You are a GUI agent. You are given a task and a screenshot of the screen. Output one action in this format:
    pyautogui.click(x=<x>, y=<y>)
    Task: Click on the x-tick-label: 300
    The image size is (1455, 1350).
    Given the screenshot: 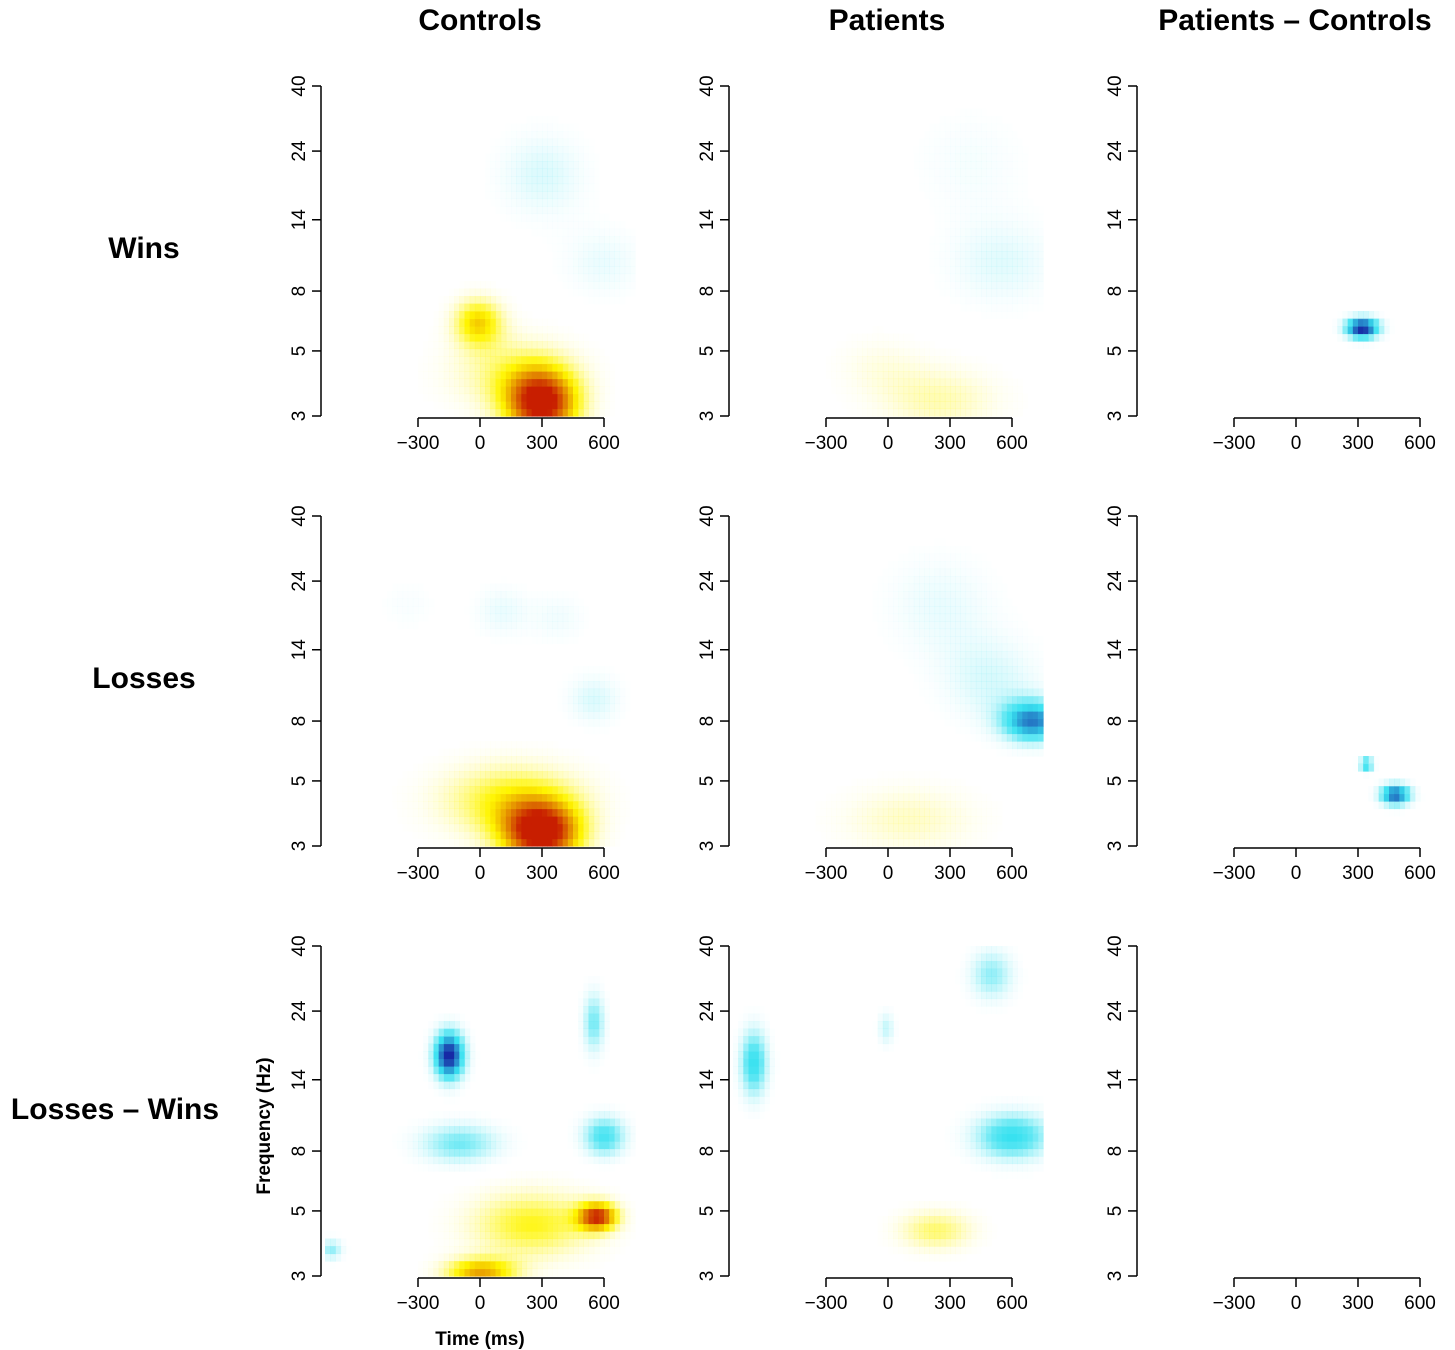 What is the action you would take?
    pyautogui.click(x=542, y=443)
    